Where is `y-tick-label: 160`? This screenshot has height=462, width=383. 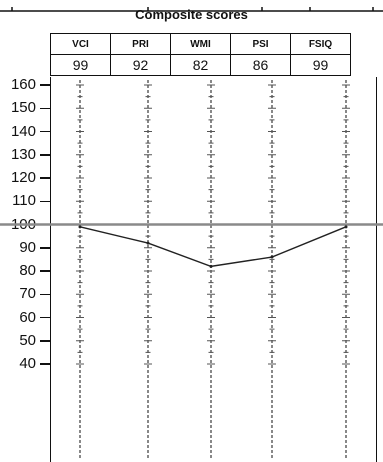 y-tick-label: 160 is located at coordinates (23, 84).